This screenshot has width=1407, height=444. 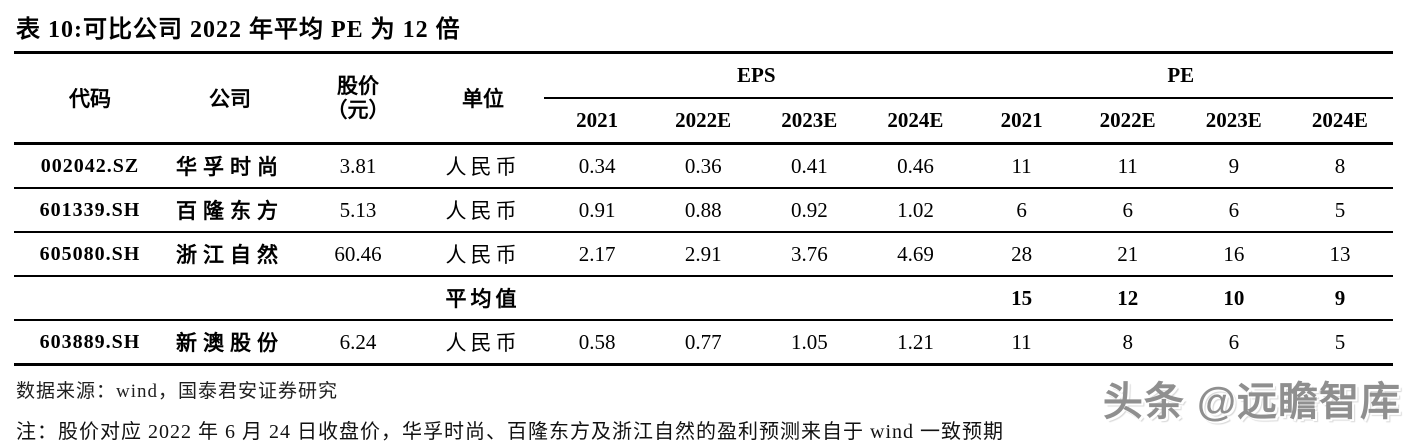 What do you see at coordinates (1127, 165) in the screenshot?
I see `cell-pe-2022e: 11` at bounding box center [1127, 165].